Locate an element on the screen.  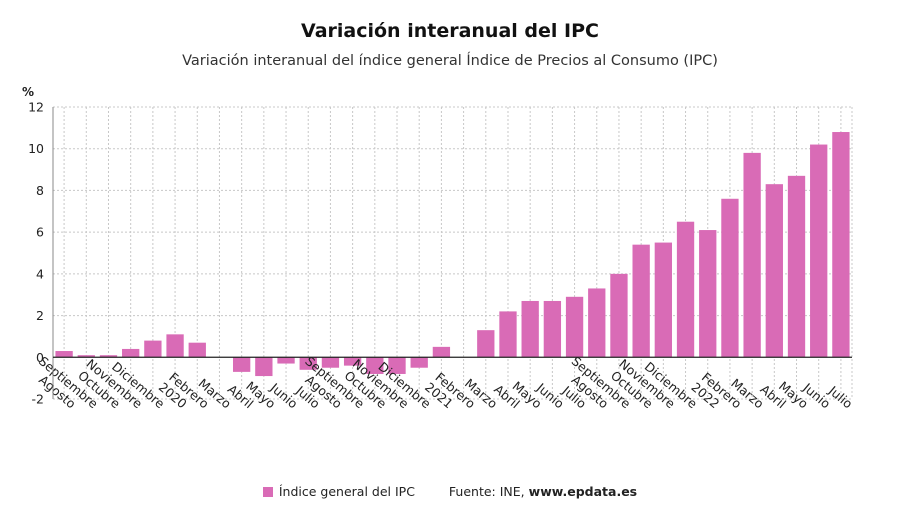
y-tick-label: 10 is located at coordinates (36, 148).